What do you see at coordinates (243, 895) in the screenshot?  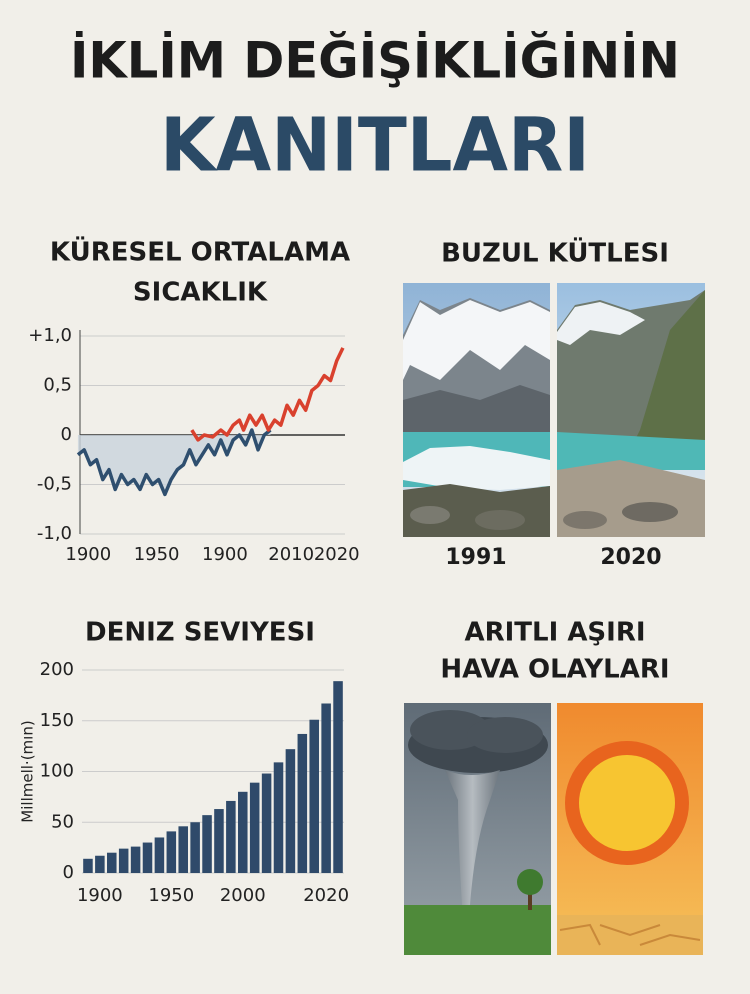 I see `x-tick-label: 2000` at bounding box center [243, 895].